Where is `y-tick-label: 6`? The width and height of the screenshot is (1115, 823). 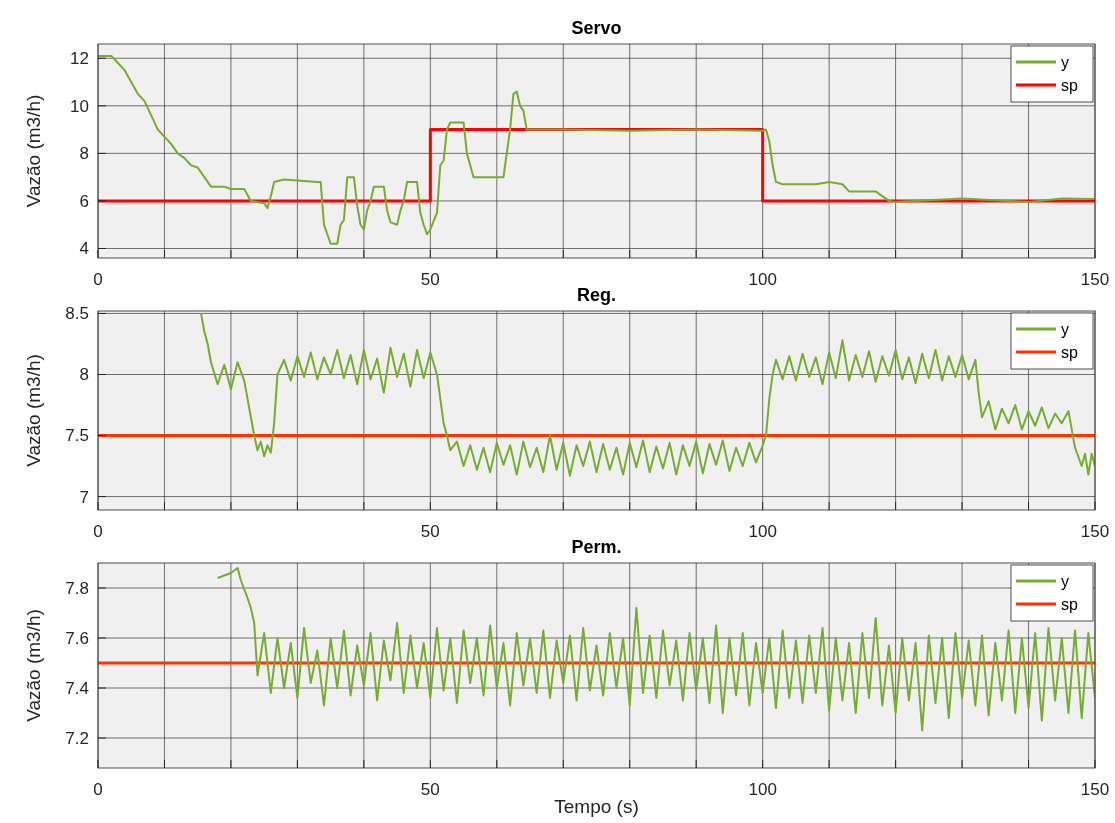 y-tick-label: 6 is located at coordinates (84, 201).